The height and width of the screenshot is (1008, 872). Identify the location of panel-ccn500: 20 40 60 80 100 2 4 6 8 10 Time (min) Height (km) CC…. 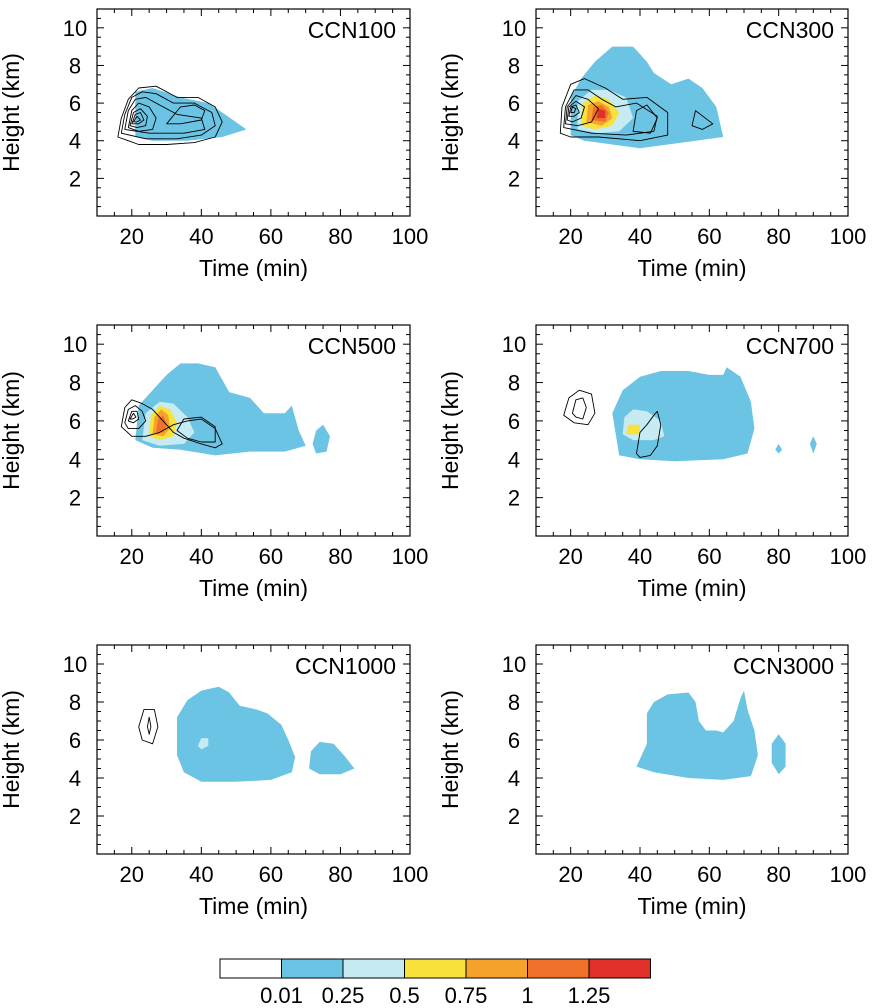
(214, 462).